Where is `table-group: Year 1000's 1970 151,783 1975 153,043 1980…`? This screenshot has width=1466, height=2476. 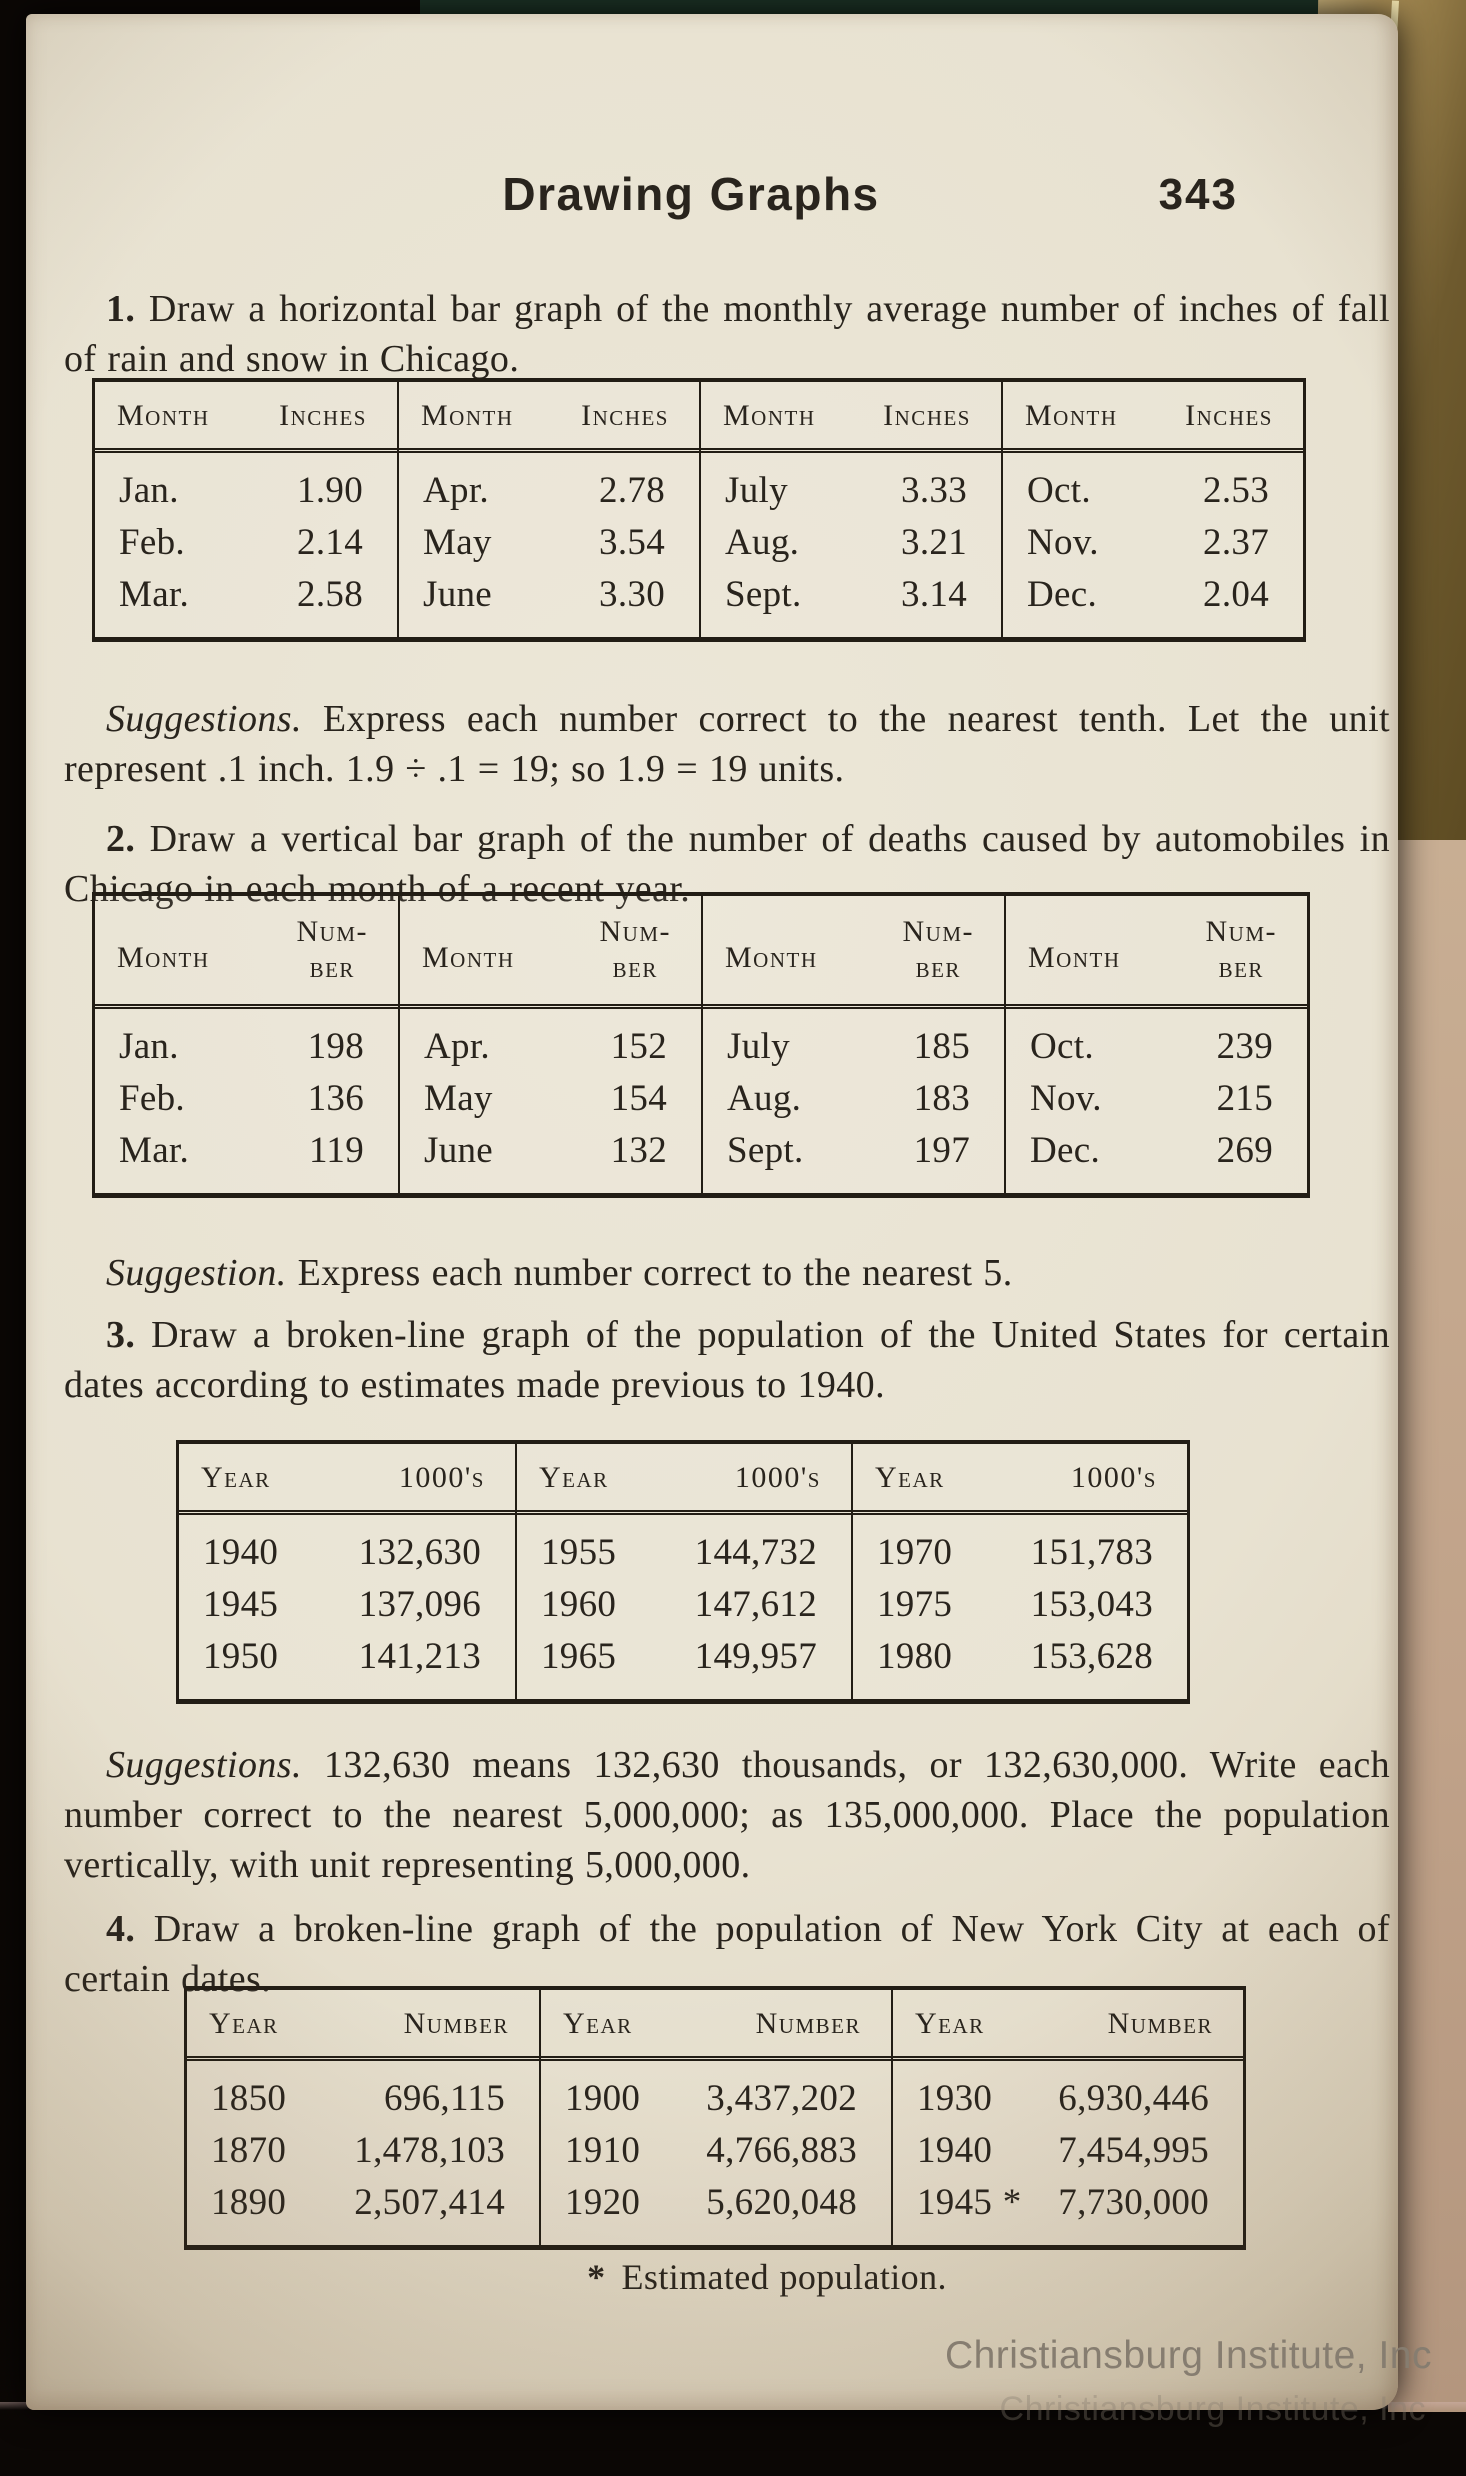
table-group: Year 1000's 1970 151,783 1975 153,043 1980… is located at coordinates (1019, 1571).